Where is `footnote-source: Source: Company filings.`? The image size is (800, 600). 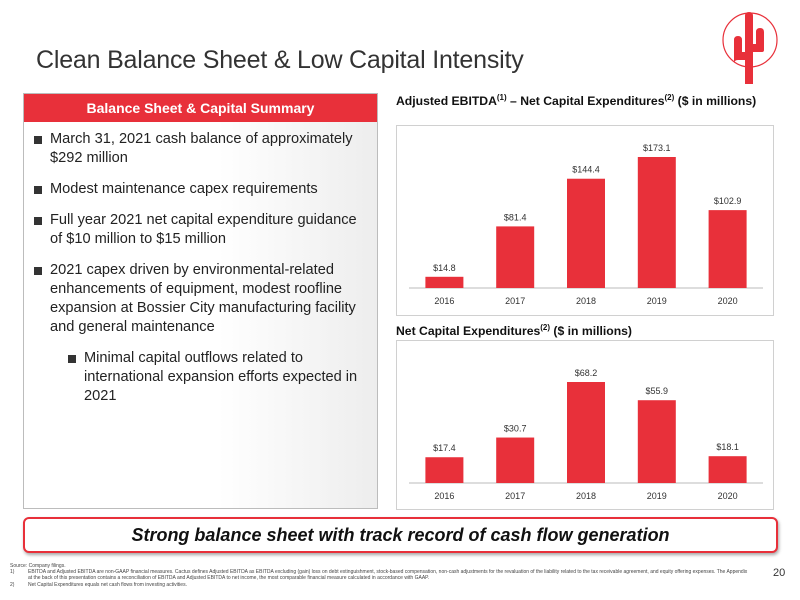
footnote-source: Source: Company filings. is located at coordinates (38, 566).